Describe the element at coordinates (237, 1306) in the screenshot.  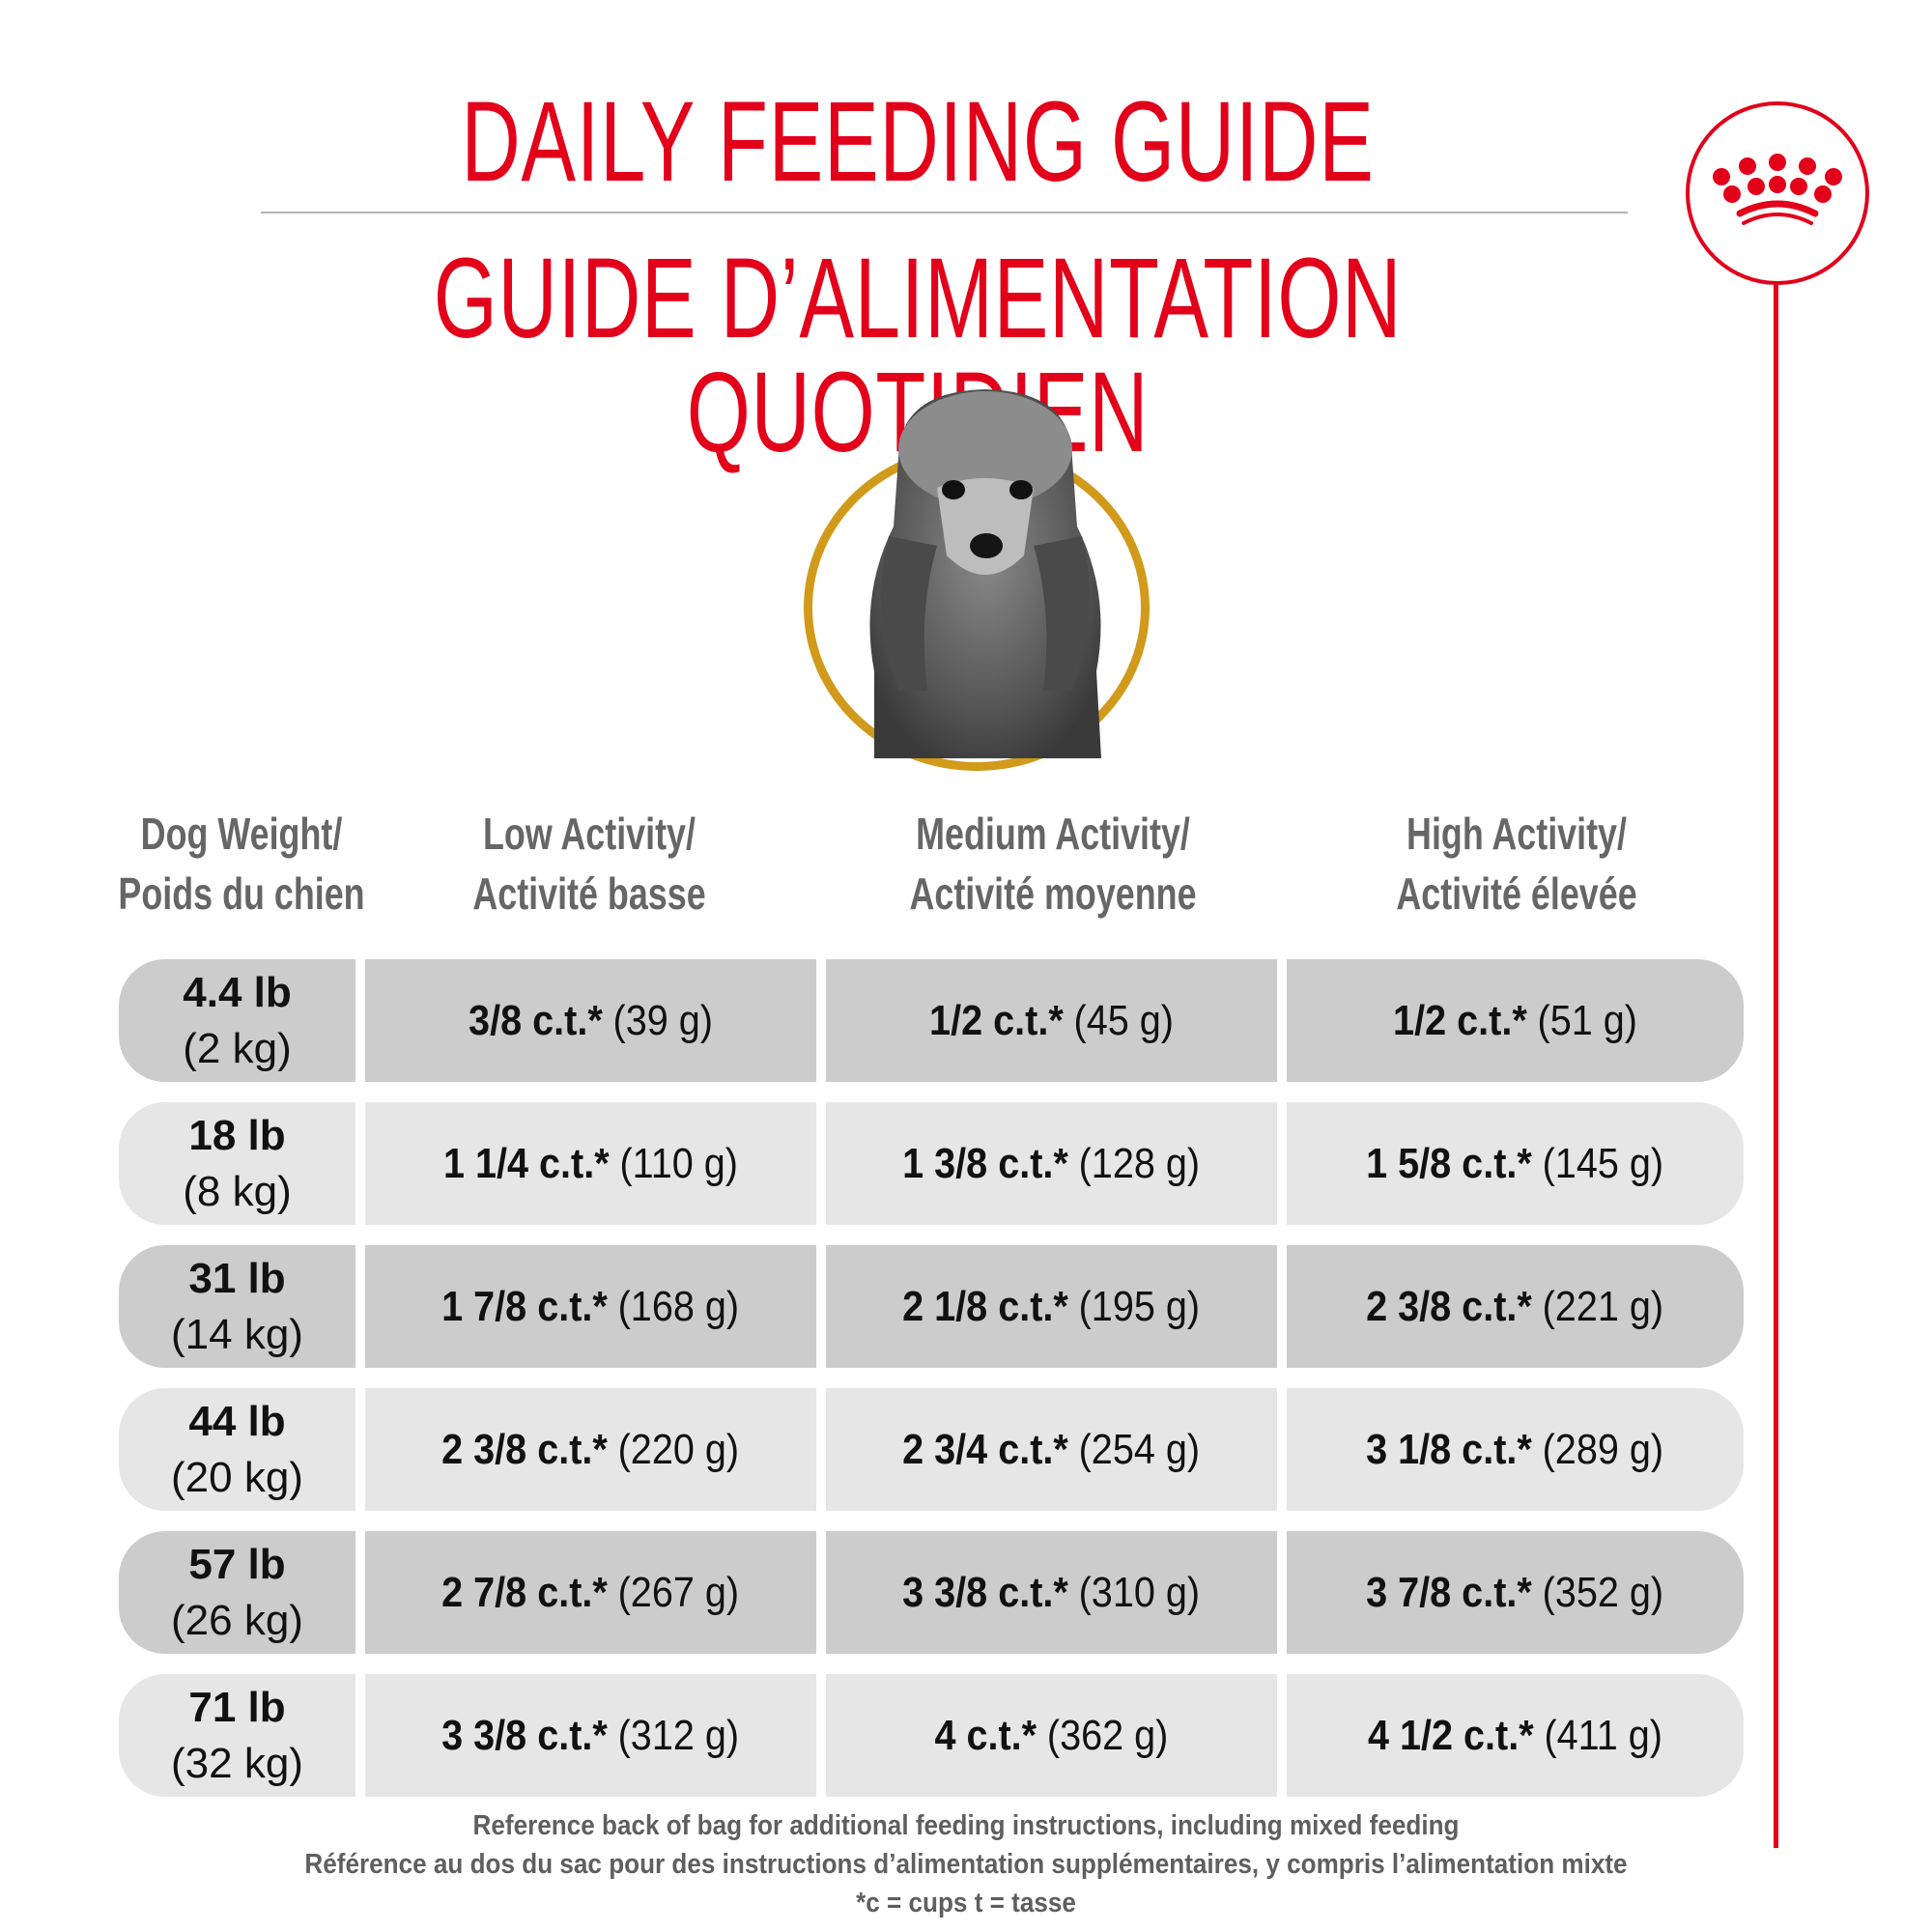
I see `cell-dog-weight: 31 lb (14 kg)` at that location.